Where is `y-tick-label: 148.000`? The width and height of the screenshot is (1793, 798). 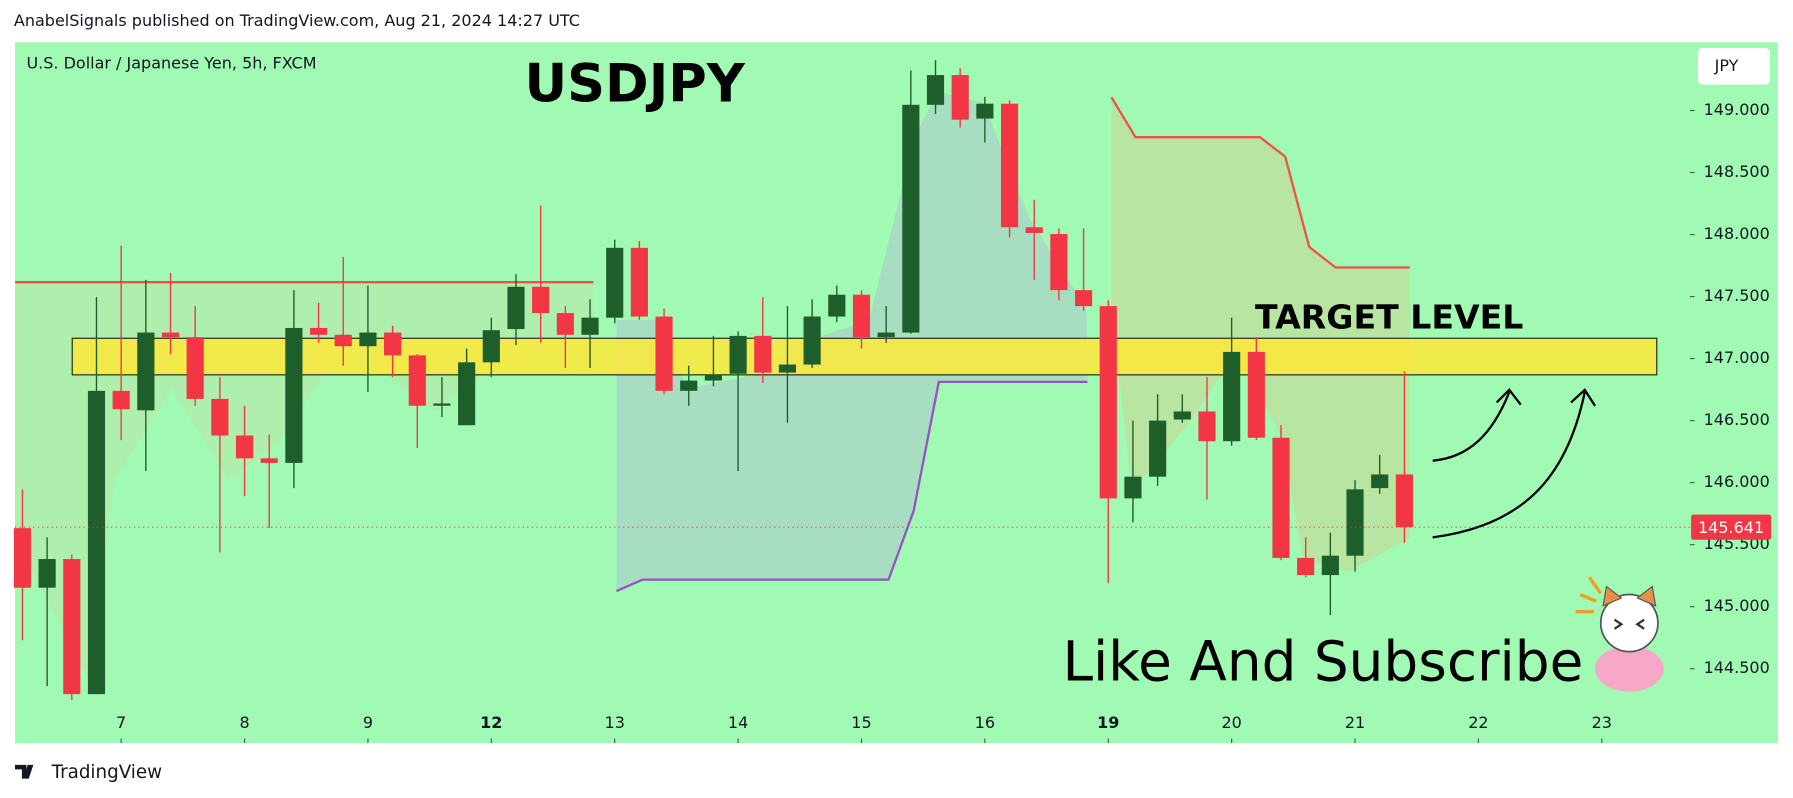 y-tick-label: 148.000 is located at coordinates (1737, 233).